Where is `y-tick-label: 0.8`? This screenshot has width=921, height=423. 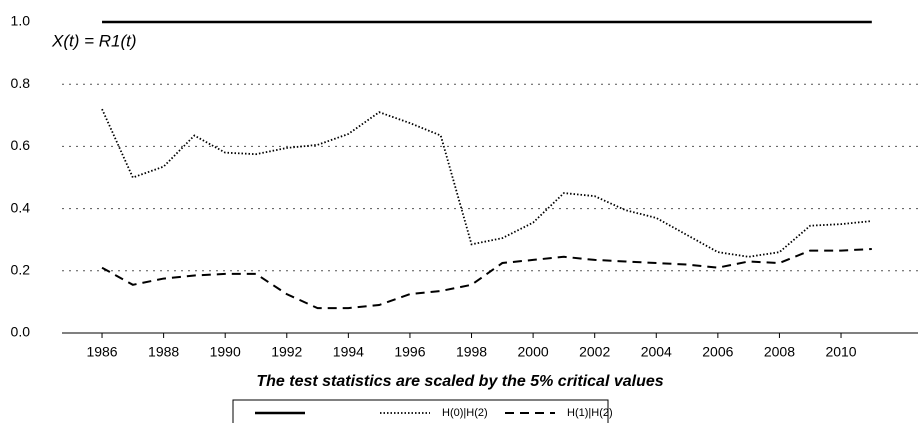
y-tick-label: 0.8 is located at coordinates (21, 83).